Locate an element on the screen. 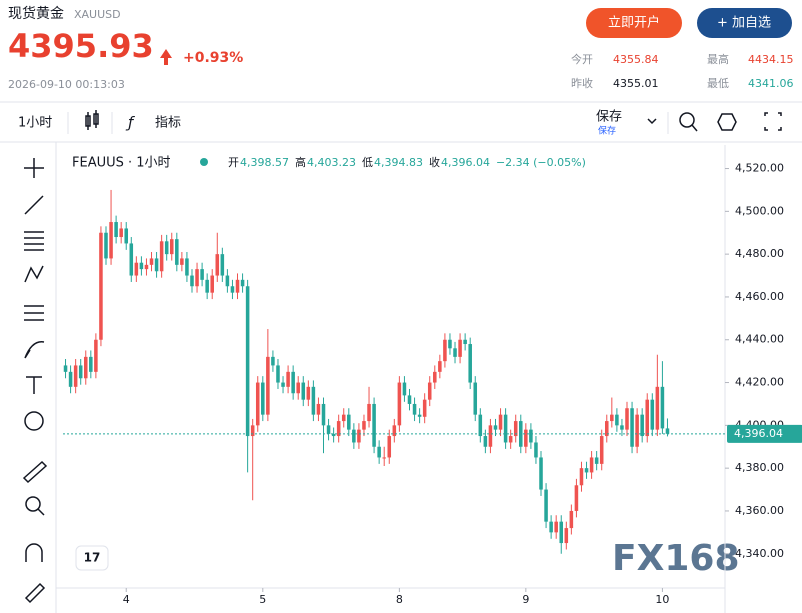  symbol: XAUUSD is located at coordinates (97, 14).